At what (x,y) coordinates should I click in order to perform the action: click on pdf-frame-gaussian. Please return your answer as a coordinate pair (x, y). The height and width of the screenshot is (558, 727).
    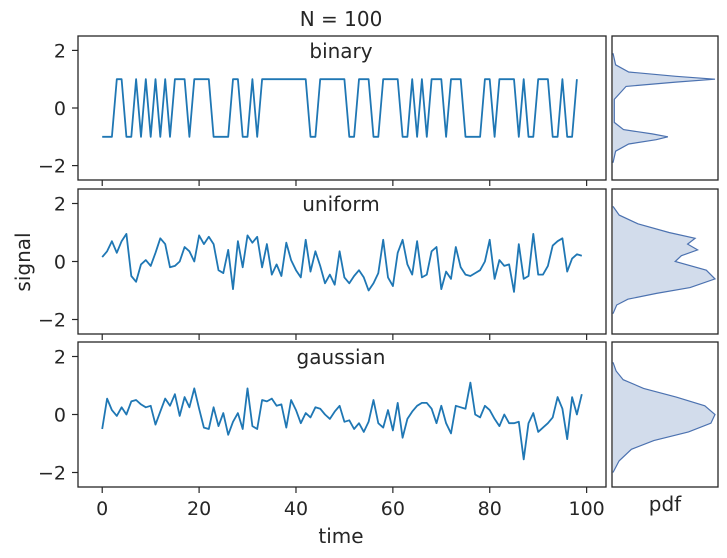
    Looking at the image, I should click on (665, 414).